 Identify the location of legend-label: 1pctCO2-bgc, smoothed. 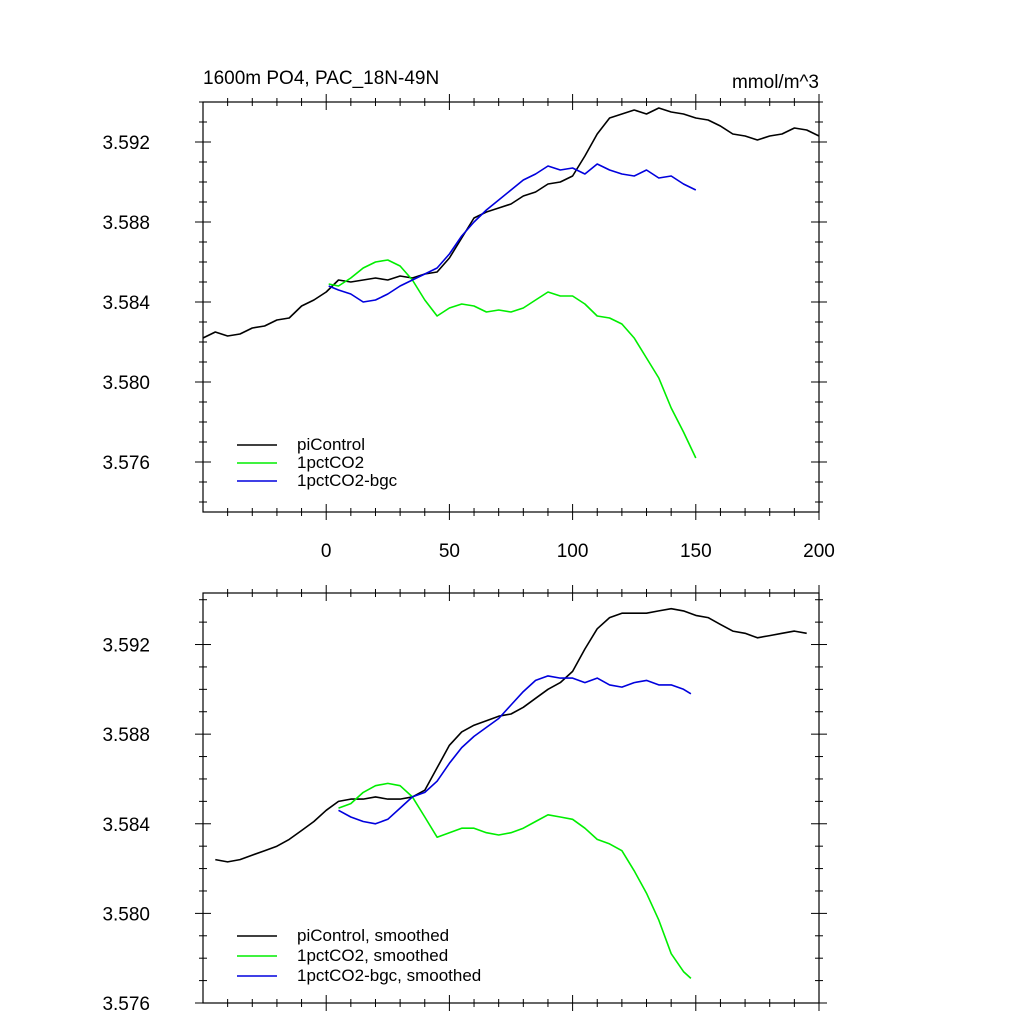
(389, 975).